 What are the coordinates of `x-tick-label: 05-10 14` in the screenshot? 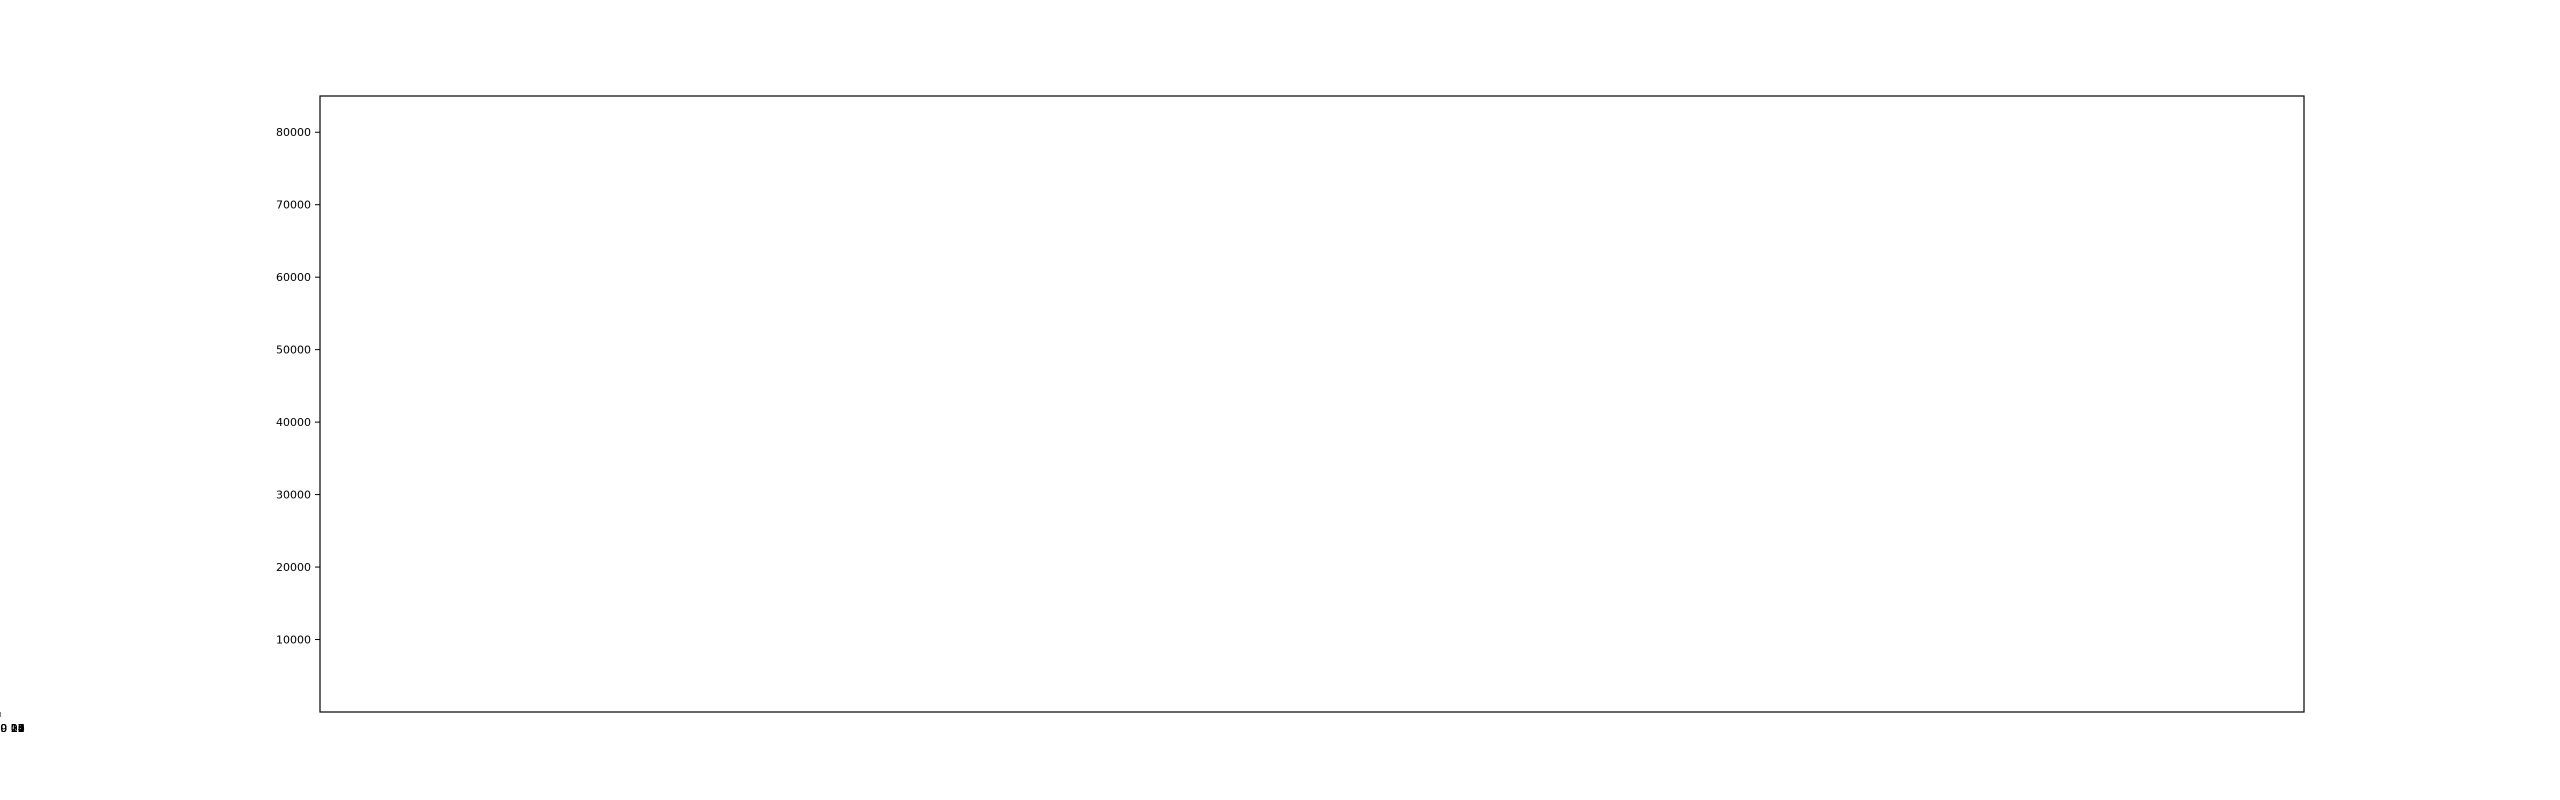 It's located at (12, 728).